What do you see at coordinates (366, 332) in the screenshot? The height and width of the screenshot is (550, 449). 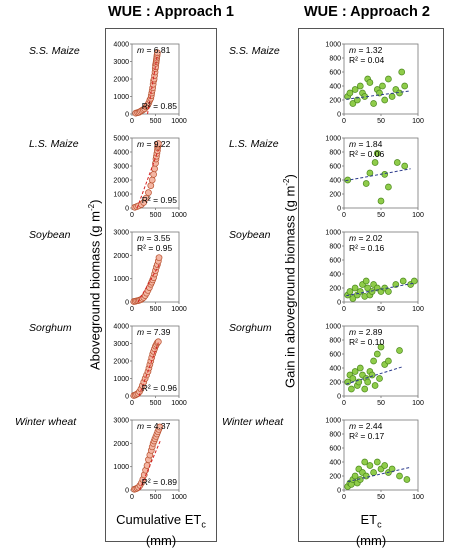 I see `slope-label: m = 2.89` at bounding box center [366, 332].